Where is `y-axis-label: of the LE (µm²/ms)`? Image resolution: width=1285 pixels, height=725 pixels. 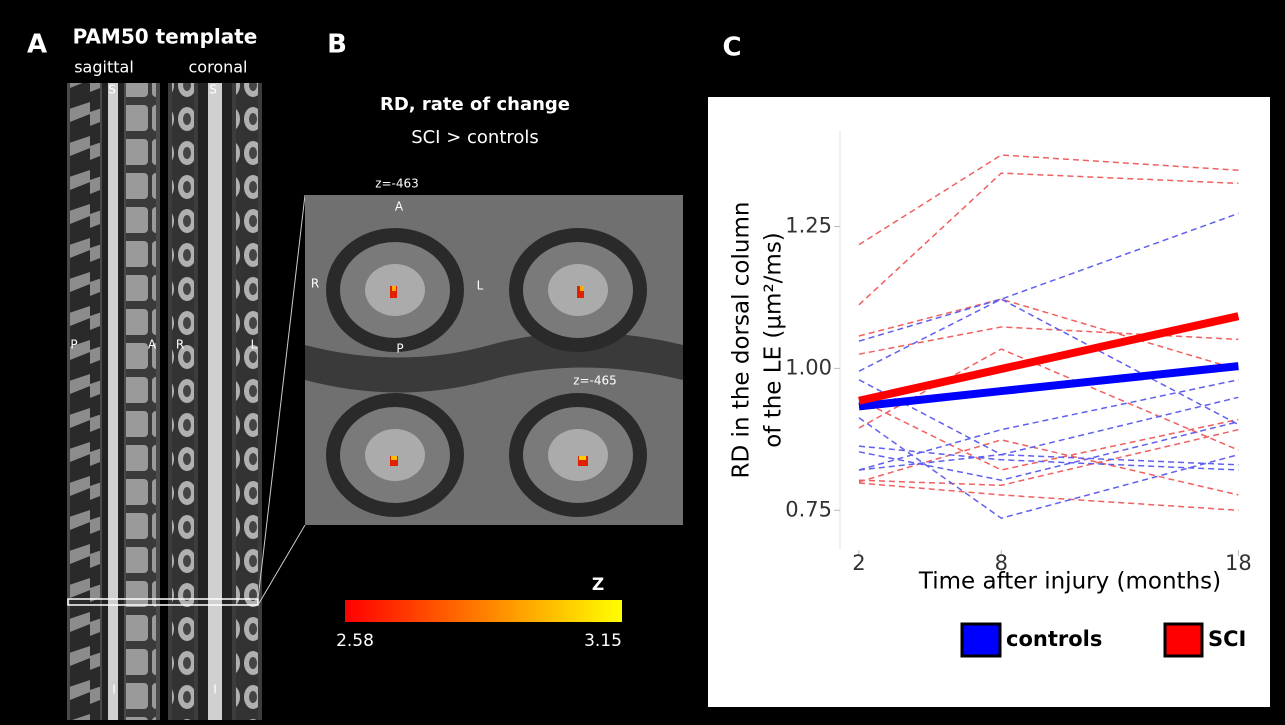 y-axis-label: of the LE (µm²/ms) is located at coordinates (774, 340).